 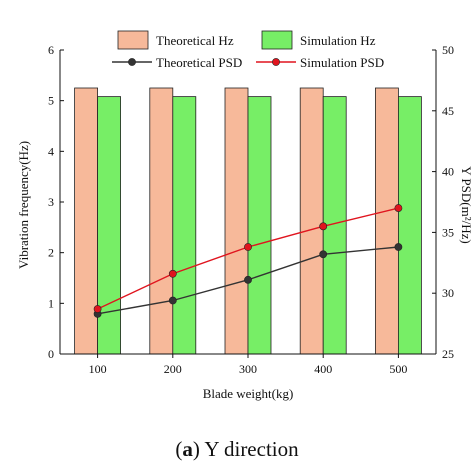 What do you see at coordinates (51, 253) in the screenshot?
I see `y-tick-label-2: 2` at bounding box center [51, 253].